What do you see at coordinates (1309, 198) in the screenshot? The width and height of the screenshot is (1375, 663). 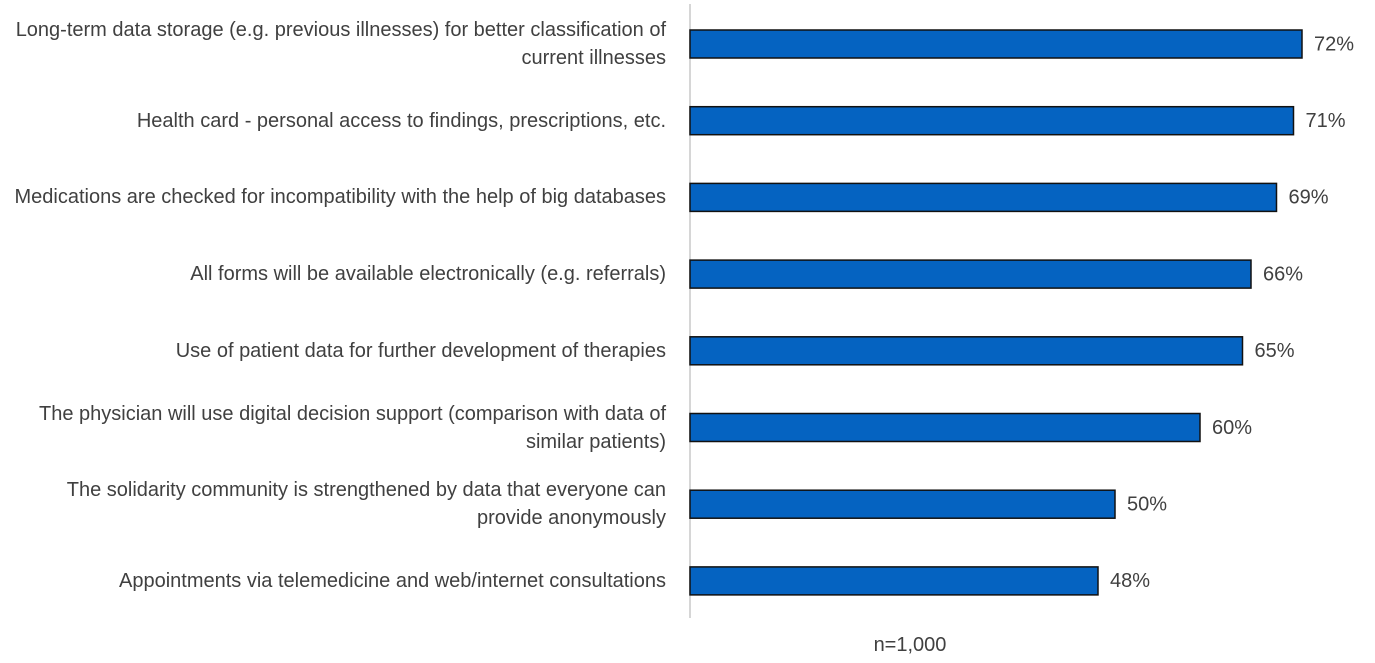 I see `data-label: 69%` at bounding box center [1309, 198].